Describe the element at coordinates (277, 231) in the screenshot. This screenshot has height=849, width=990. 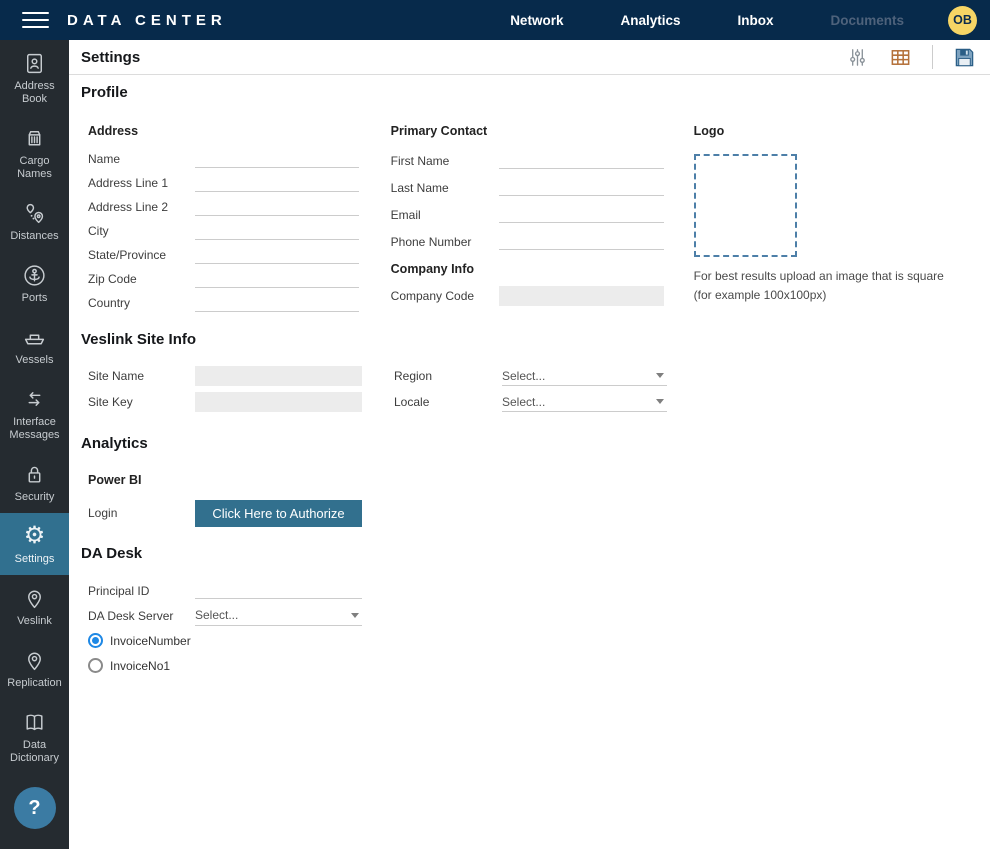
I see `city-input` at that location.